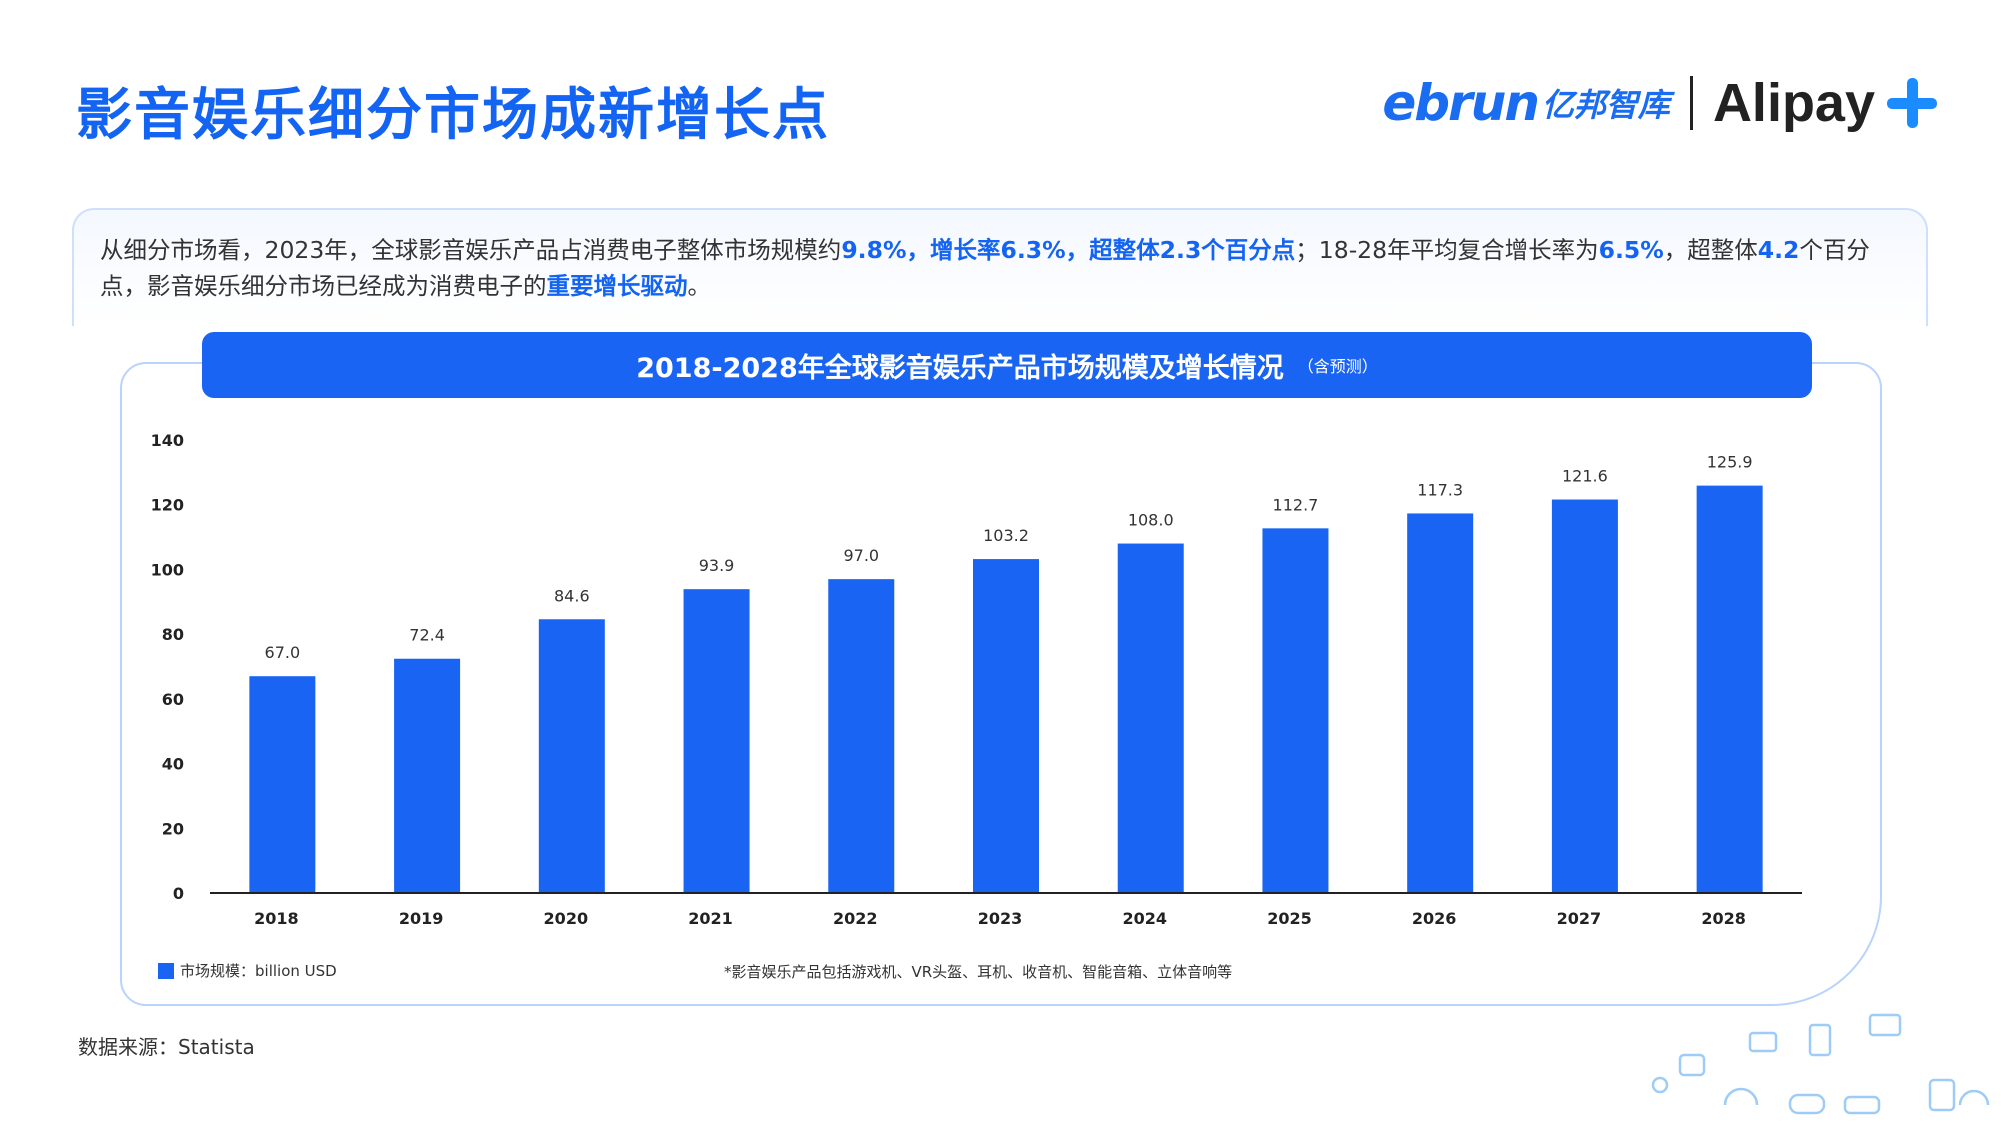  I want to click on device-icons-decoration, so click(1820, 1064).